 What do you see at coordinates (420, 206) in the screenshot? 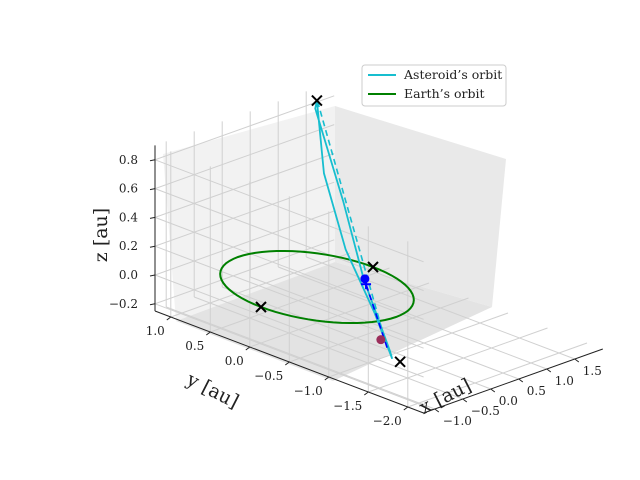
I see `right-back-pane` at bounding box center [420, 206].